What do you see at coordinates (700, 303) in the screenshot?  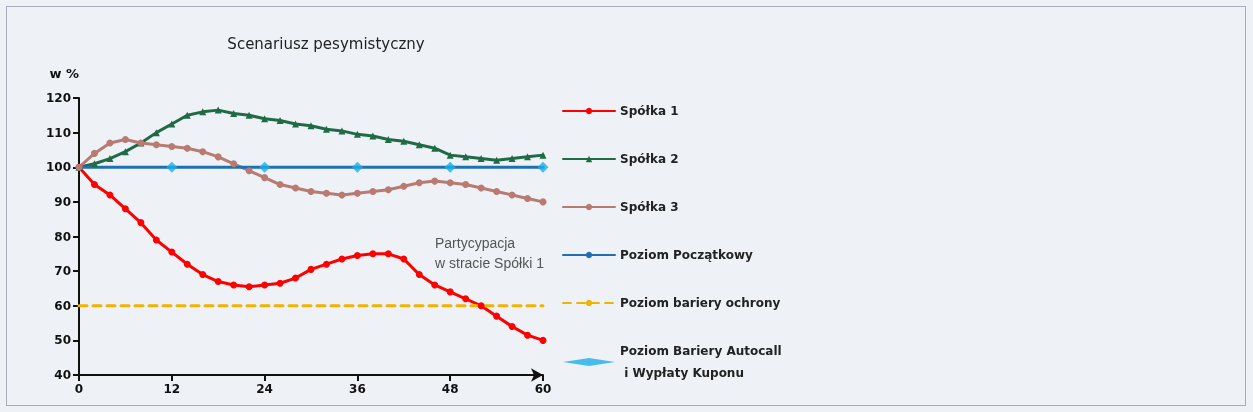 I see `legend-label: Poziom bariery ochrony` at bounding box center [700, 303].